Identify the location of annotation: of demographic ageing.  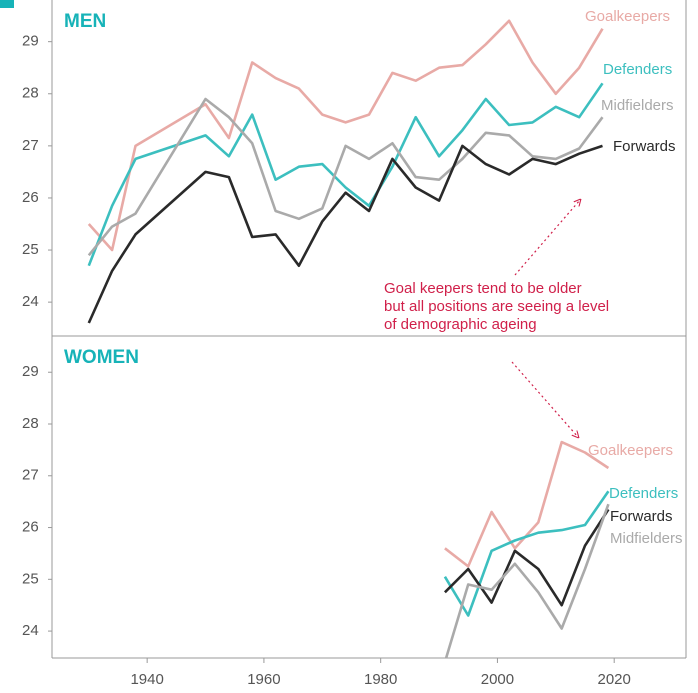
(460, 324).